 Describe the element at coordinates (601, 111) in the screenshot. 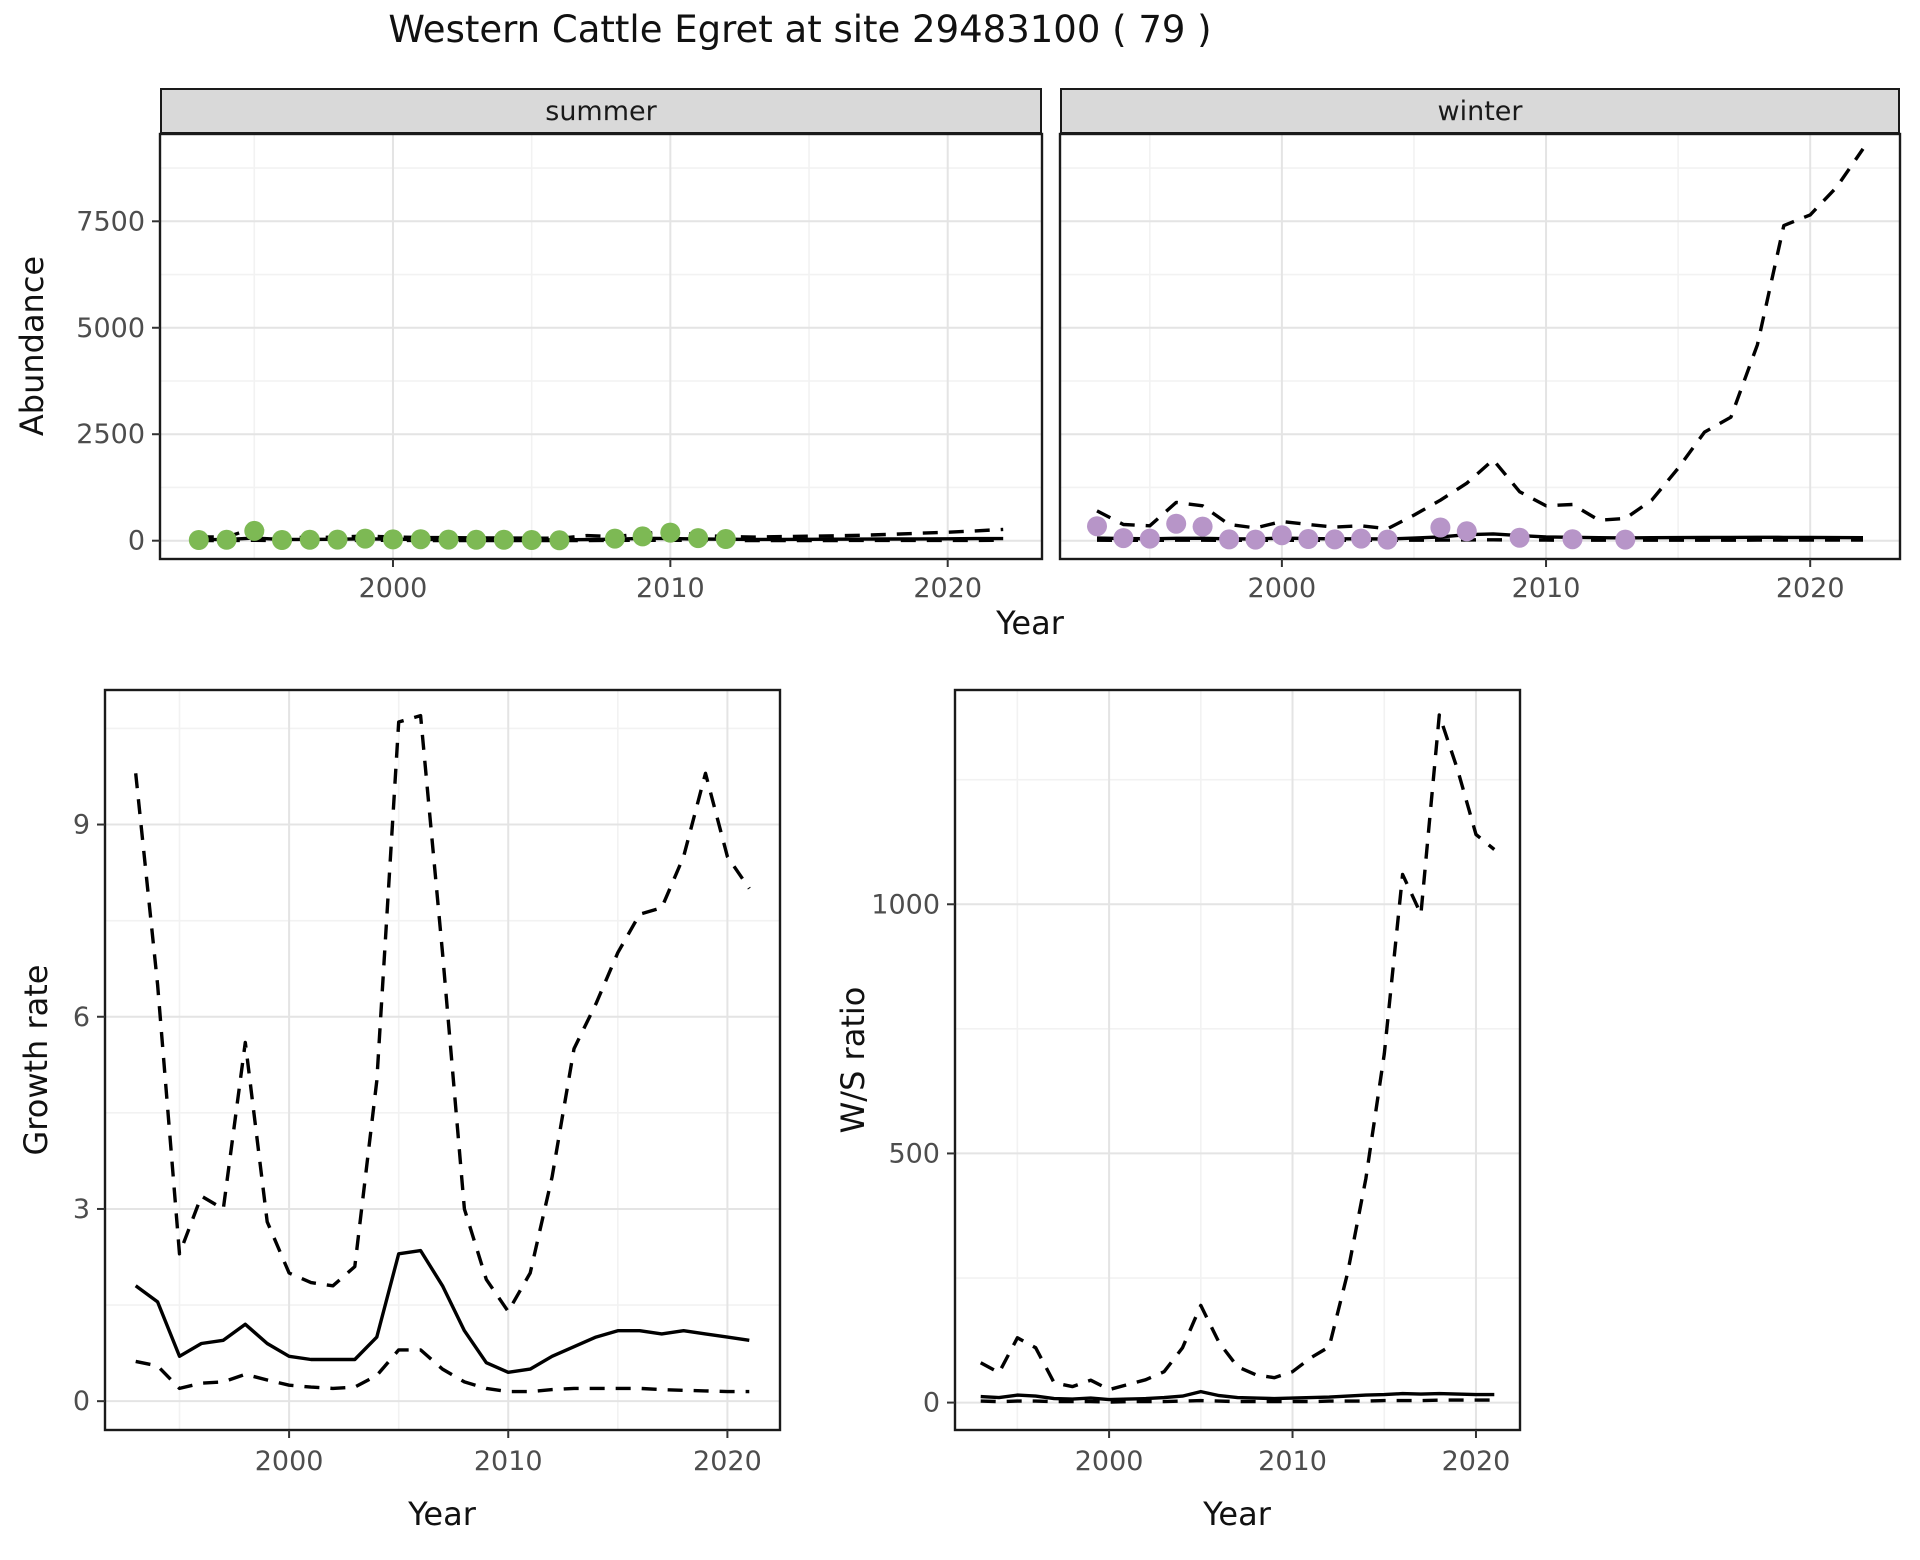

I see `facet-strip-summer: summer` at that location.